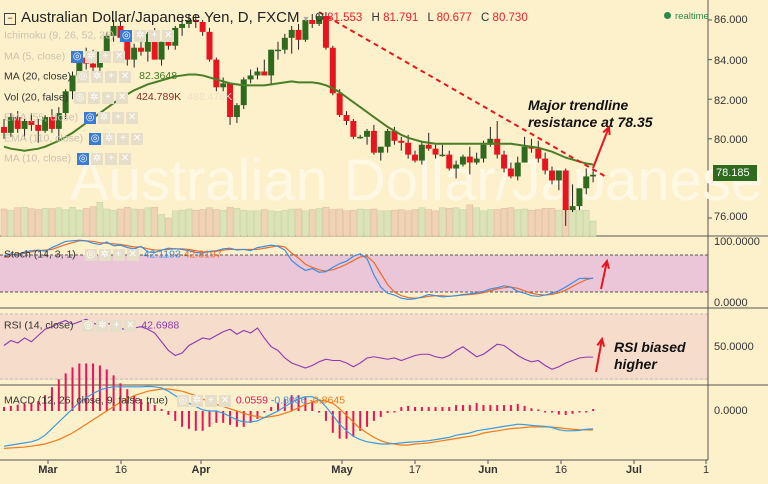  What do you see at coordinates (604, 275) in the screenshot?
I see `stoch-arrow` at bounding box center [604, 275].